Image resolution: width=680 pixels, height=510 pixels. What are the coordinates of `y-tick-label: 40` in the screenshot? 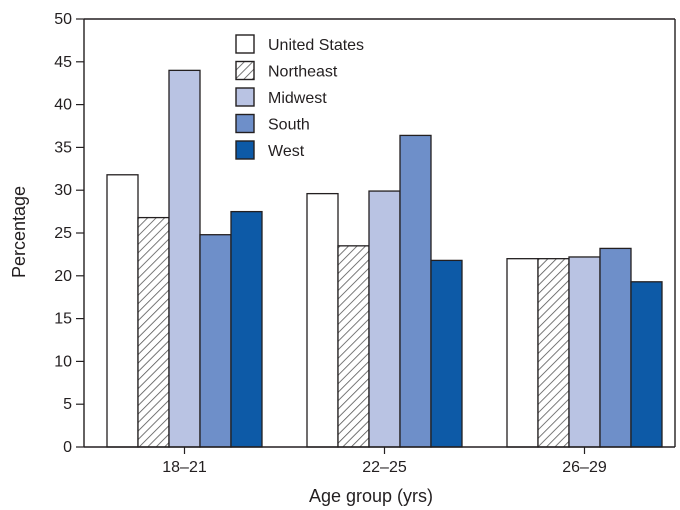 It's located at (63, 105).